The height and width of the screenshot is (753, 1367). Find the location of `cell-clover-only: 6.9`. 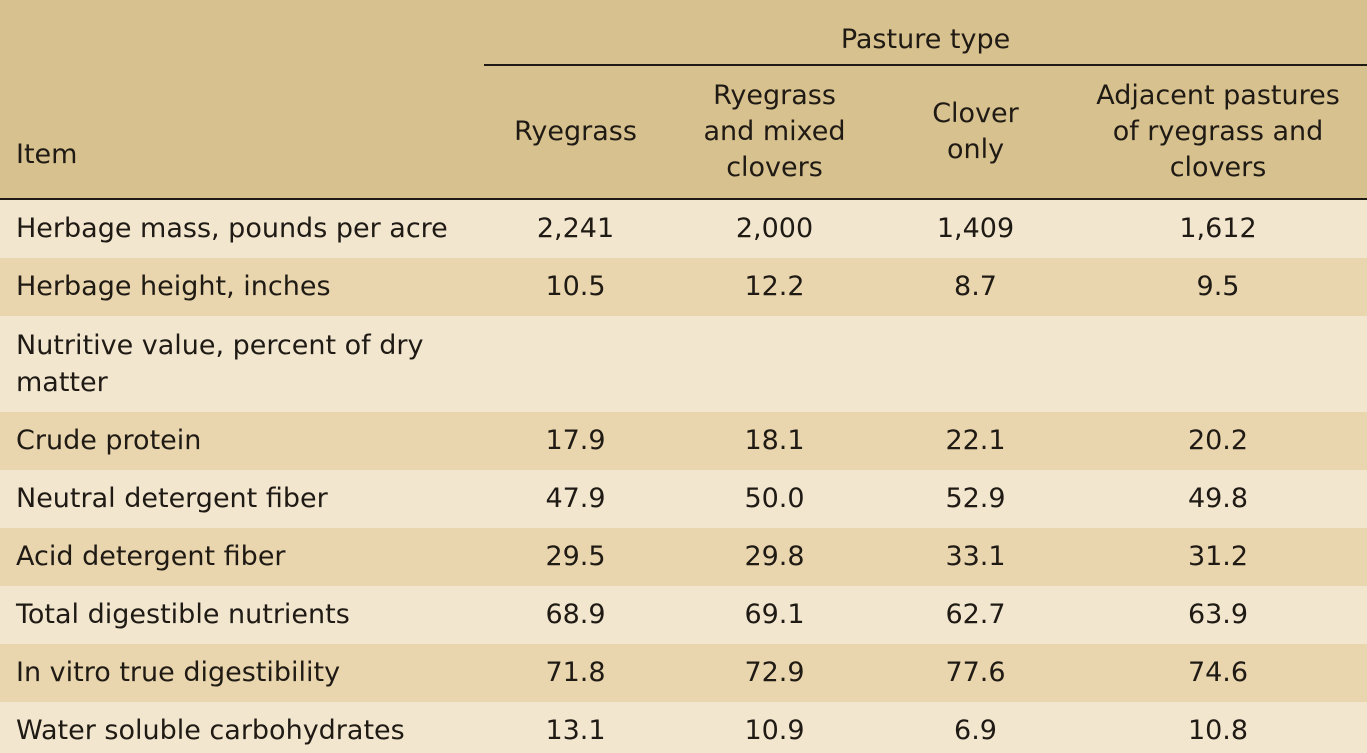

cell-clover-only: 6.9 is located at coordinates (975, 730).